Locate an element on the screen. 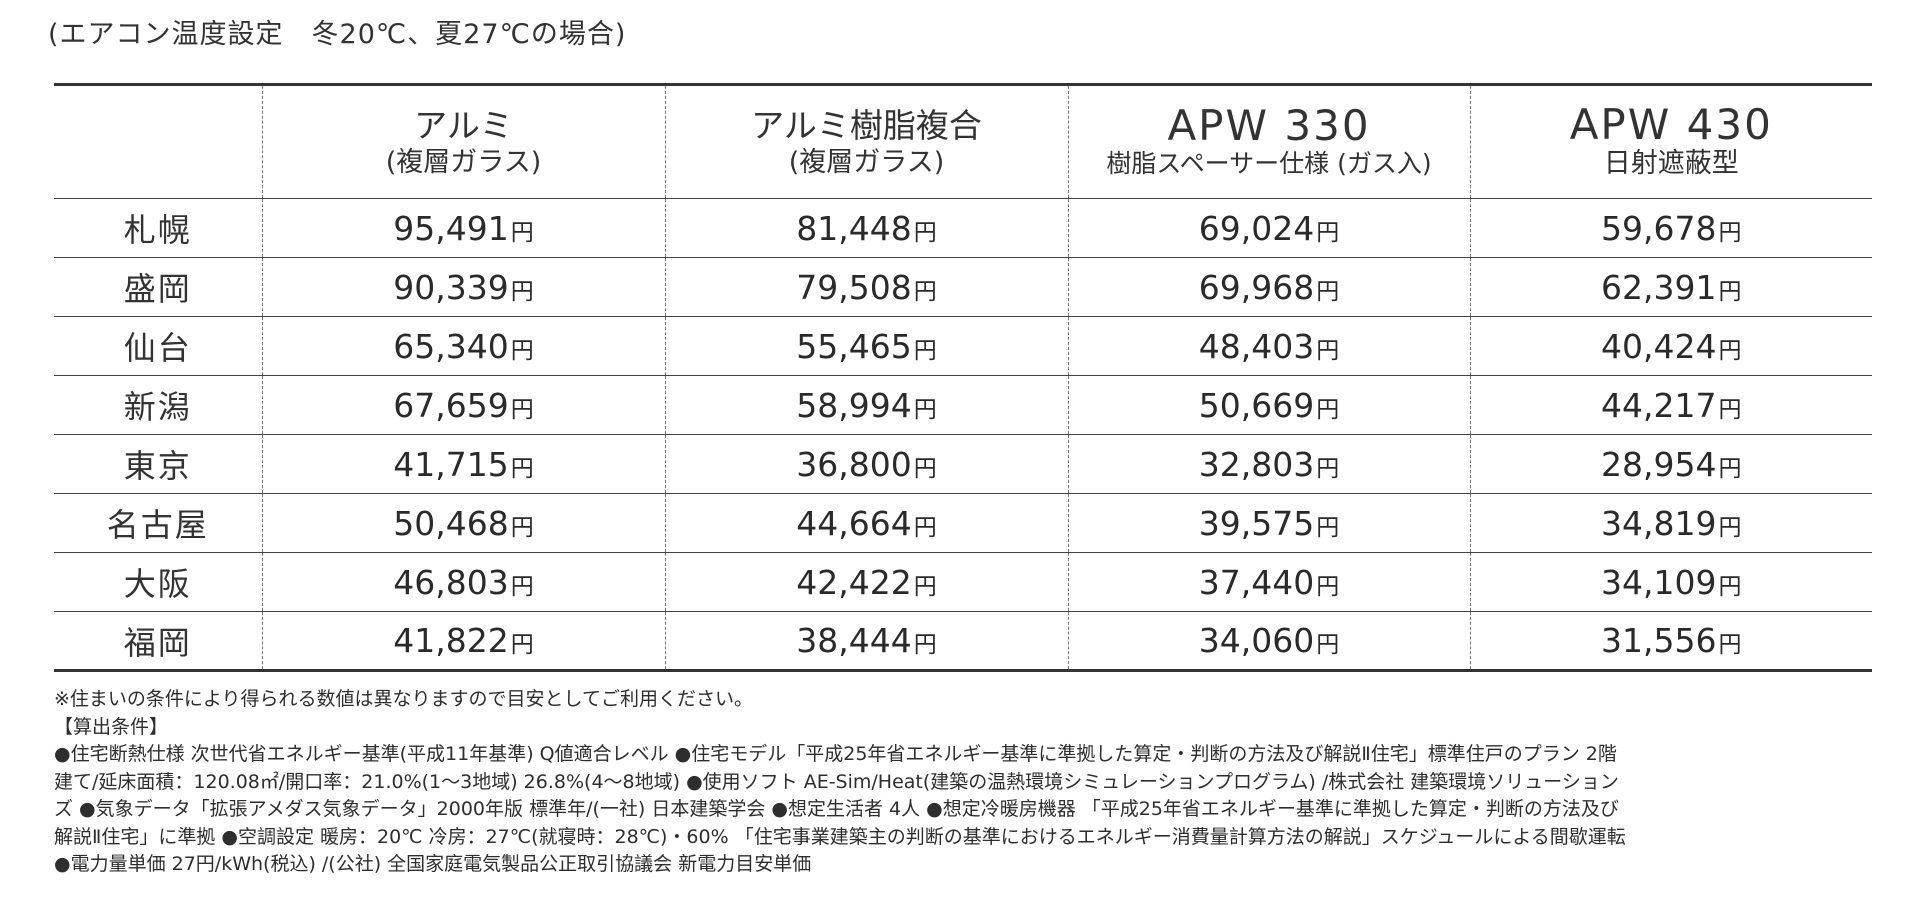 The image size is (1920, 906). cost-cell: 39,575円 is located at coordinates (1268, 523).